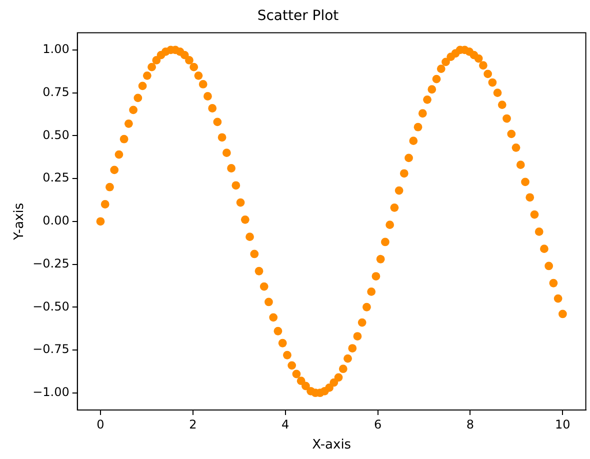  Describe the element at coordinates (100, 424) in the screenshot. I see `x-tick-label: 0` at that location.